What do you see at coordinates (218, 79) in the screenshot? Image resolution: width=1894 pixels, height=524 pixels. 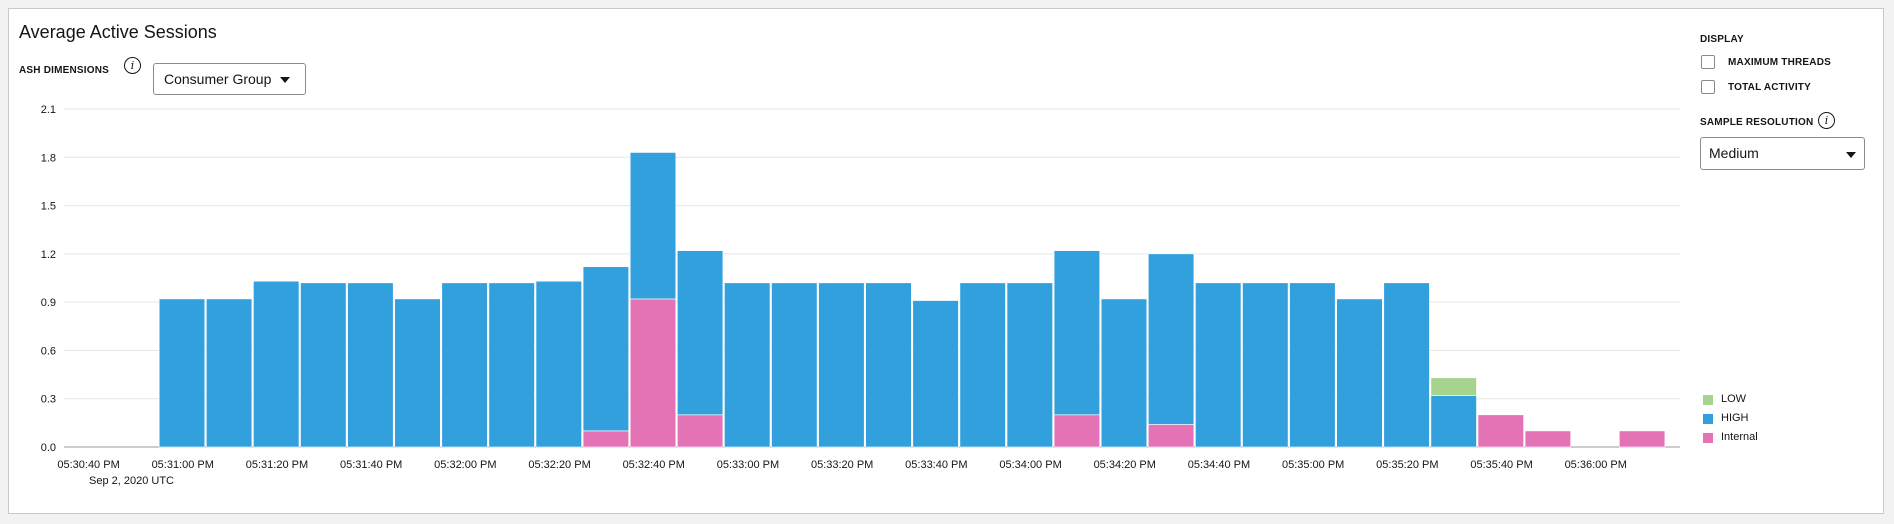 I see `ash-dimensions-value: Consumer Group` at bounding box center [218, 79].